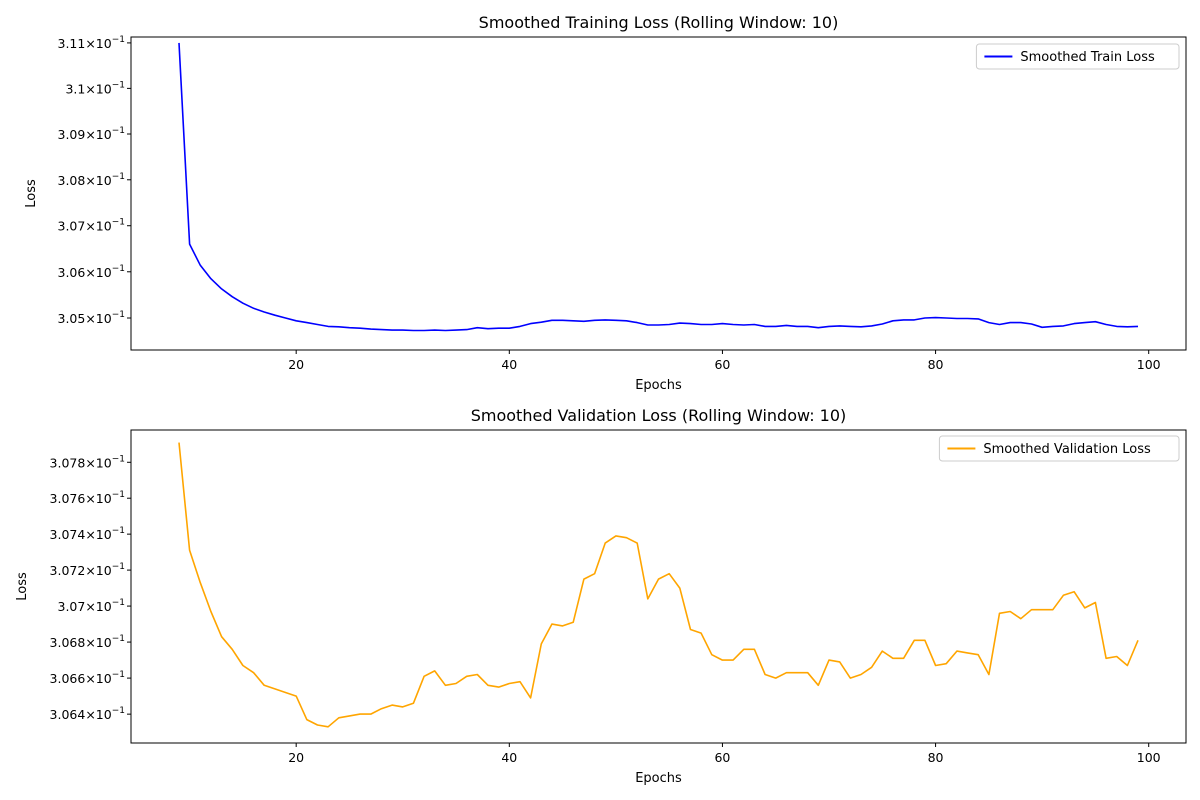  I want to click on y-tick-label: 3.06×10−1, so click(92, 272).